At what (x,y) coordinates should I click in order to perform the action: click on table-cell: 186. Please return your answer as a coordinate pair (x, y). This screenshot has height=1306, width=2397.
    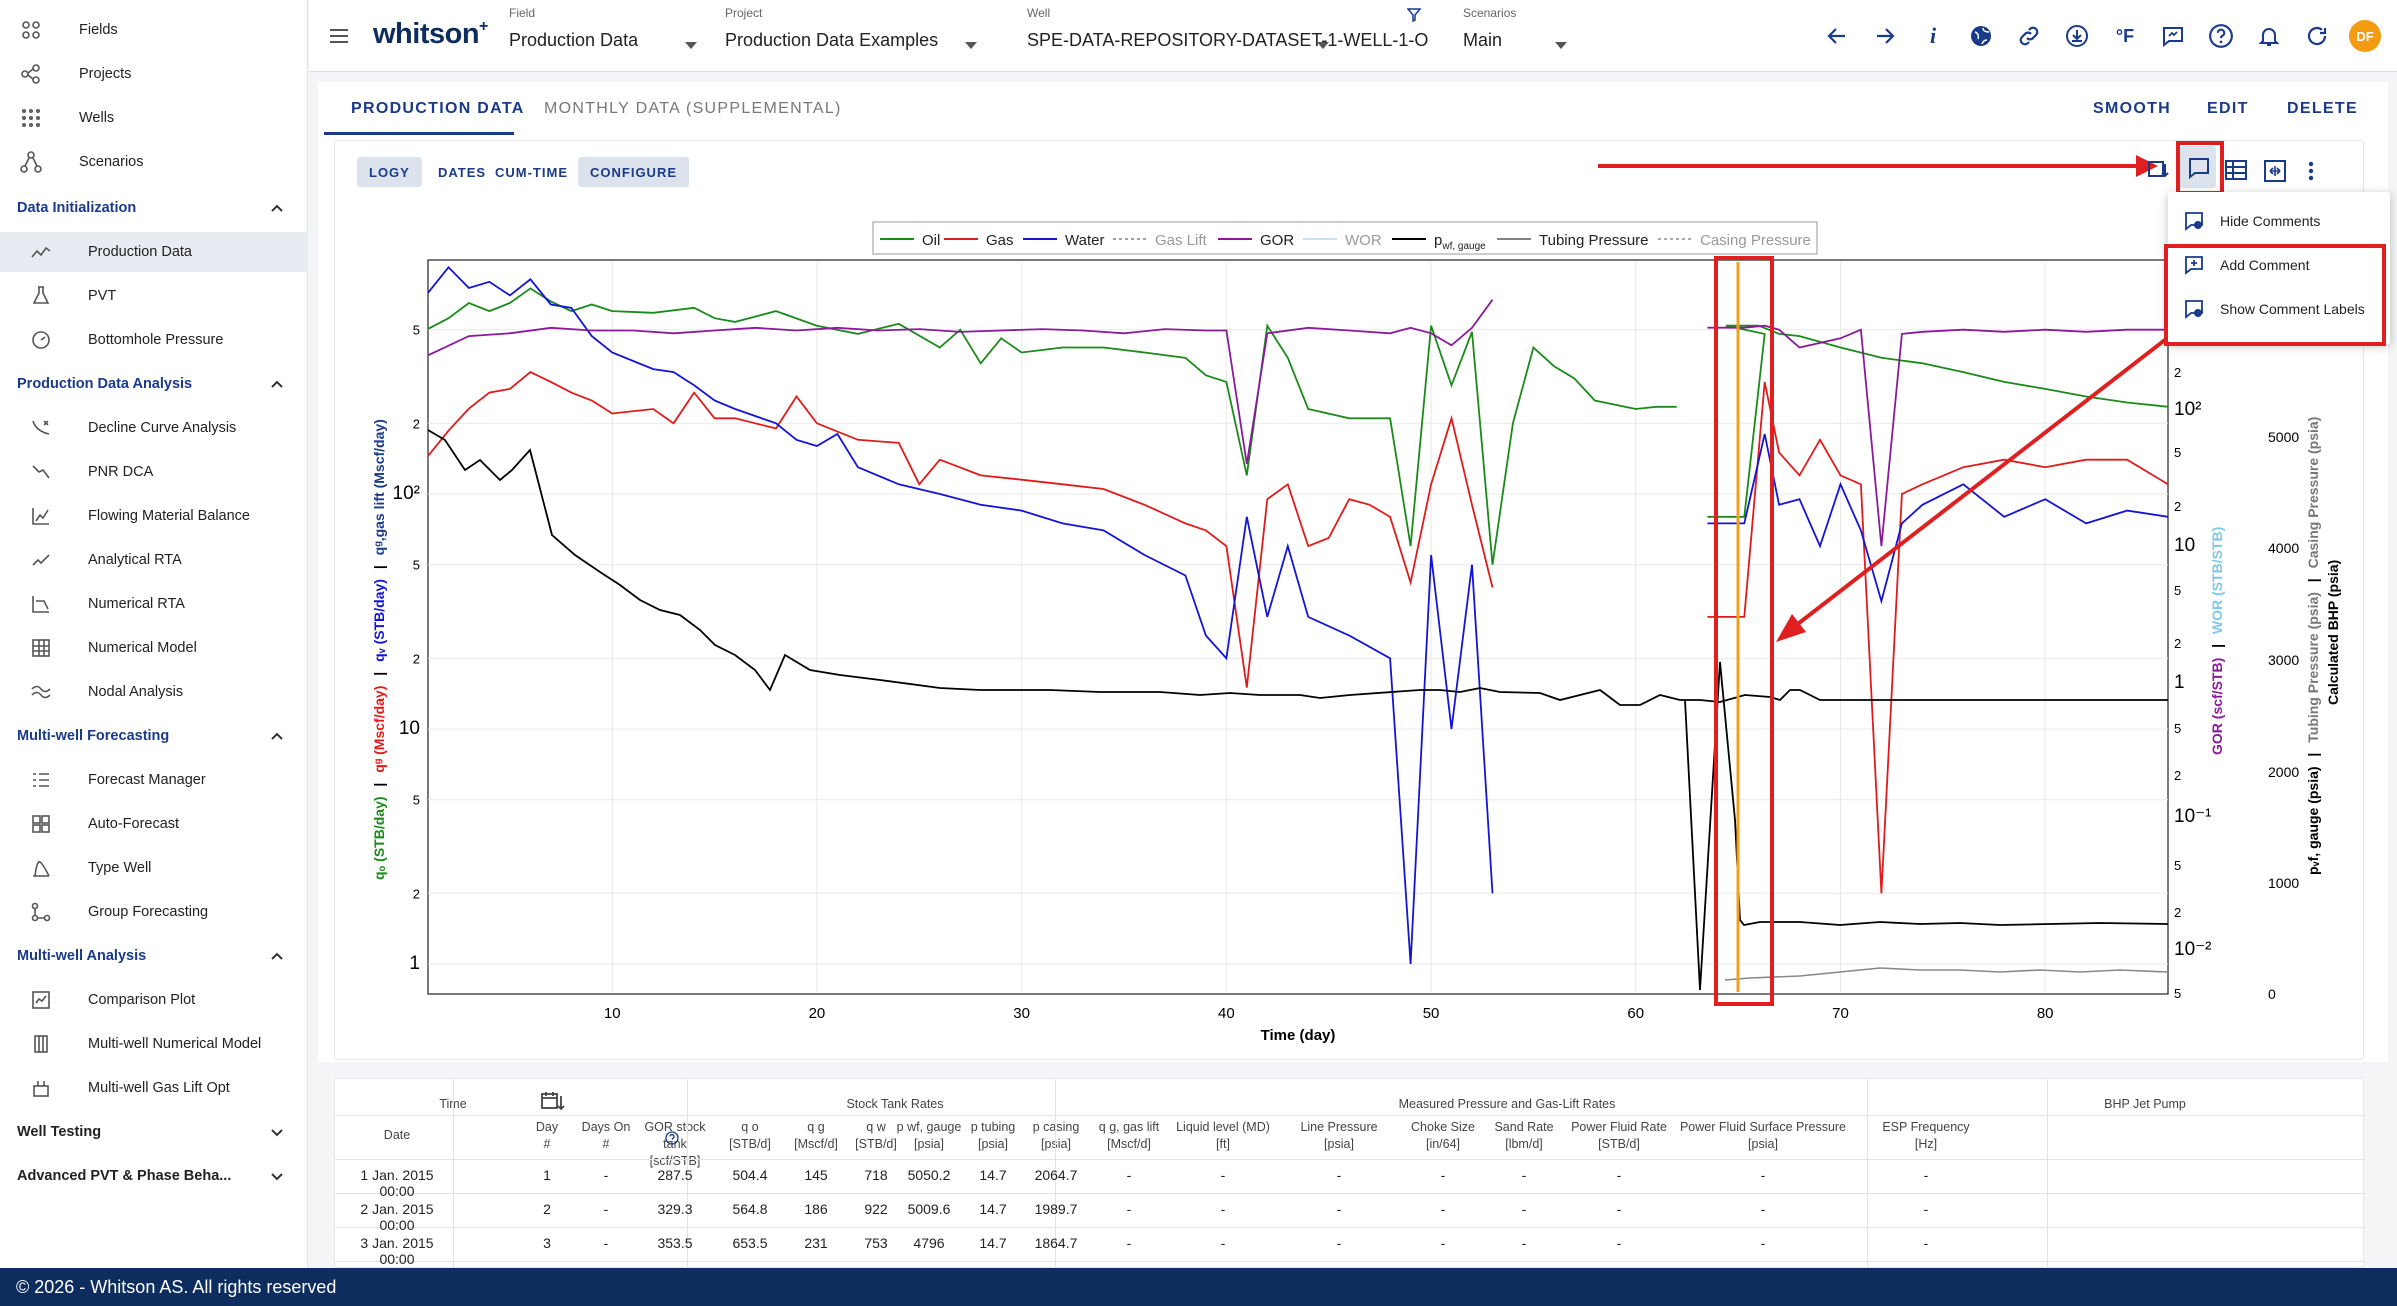
    Looking at the image, I should click on (816, 1209).